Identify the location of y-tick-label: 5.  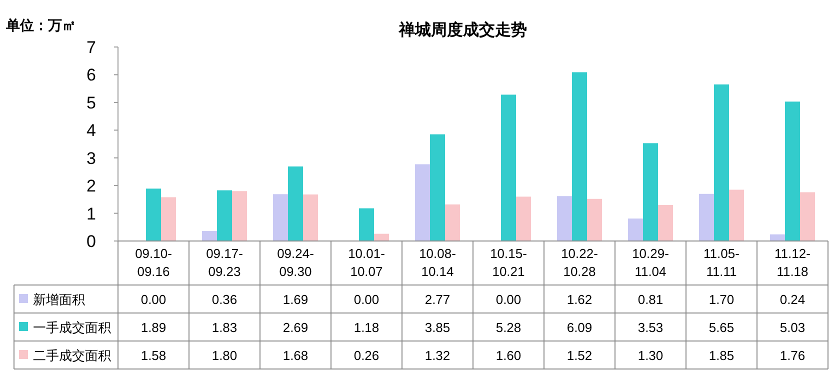
(91, 102).